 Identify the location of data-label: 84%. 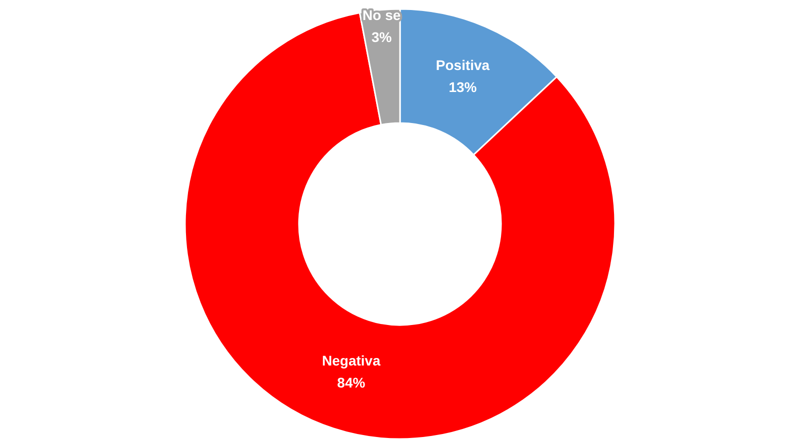
(351, 382).